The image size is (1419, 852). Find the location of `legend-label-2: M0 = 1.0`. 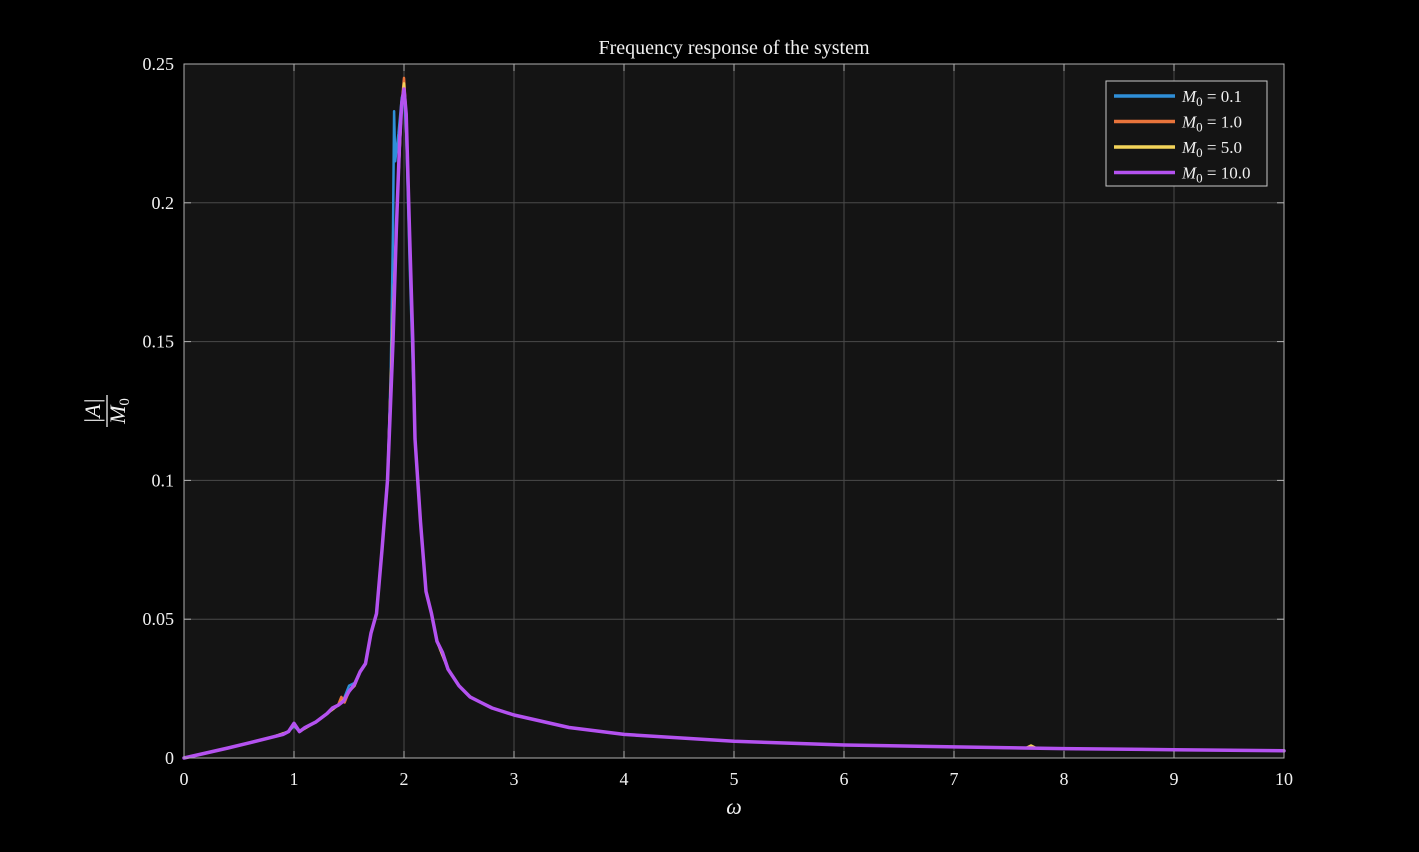

legend-label-2: M0 = 1.0 is located at coordinates (1211, 124).